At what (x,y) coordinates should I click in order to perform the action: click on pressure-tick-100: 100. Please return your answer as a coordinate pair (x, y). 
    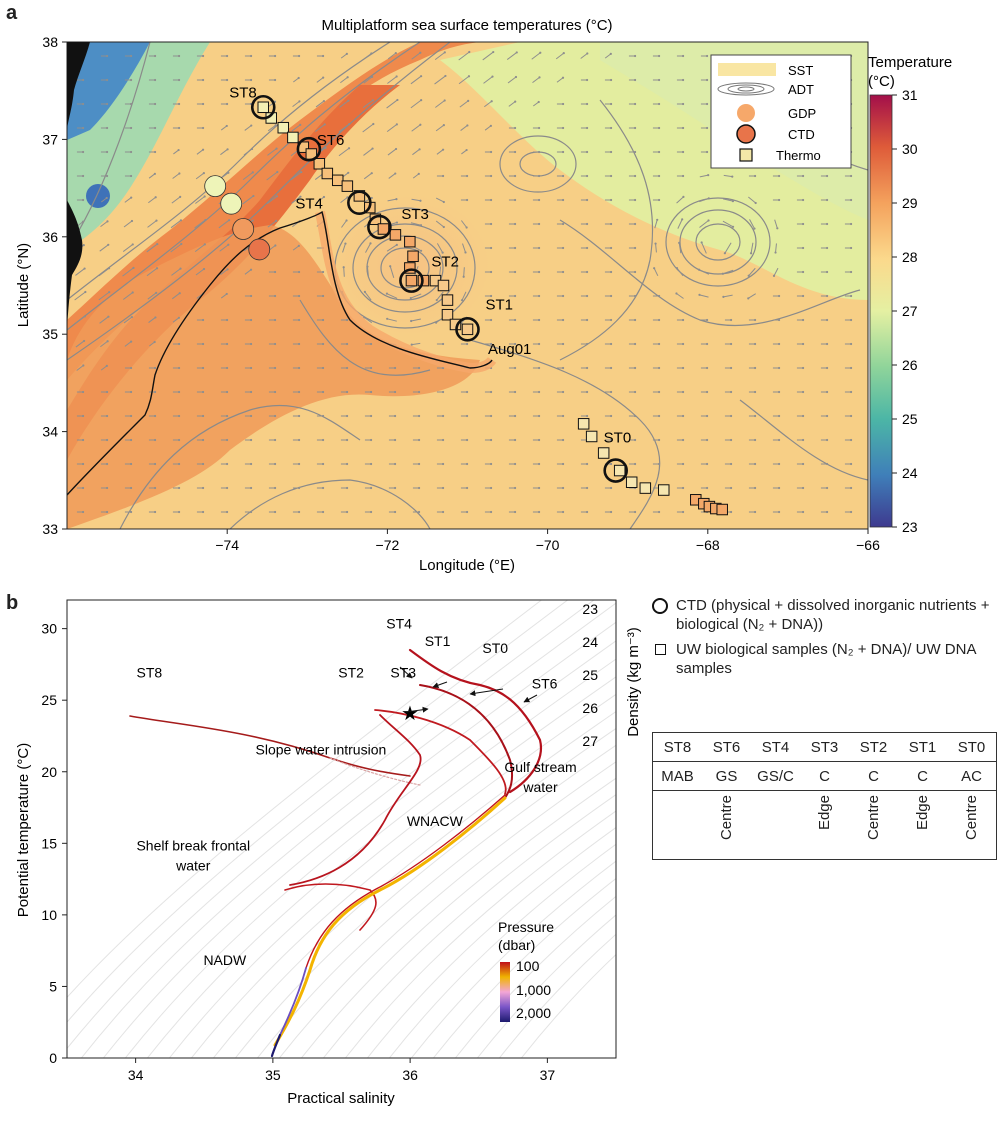
    Looking at the image, I should click on (528, 966).